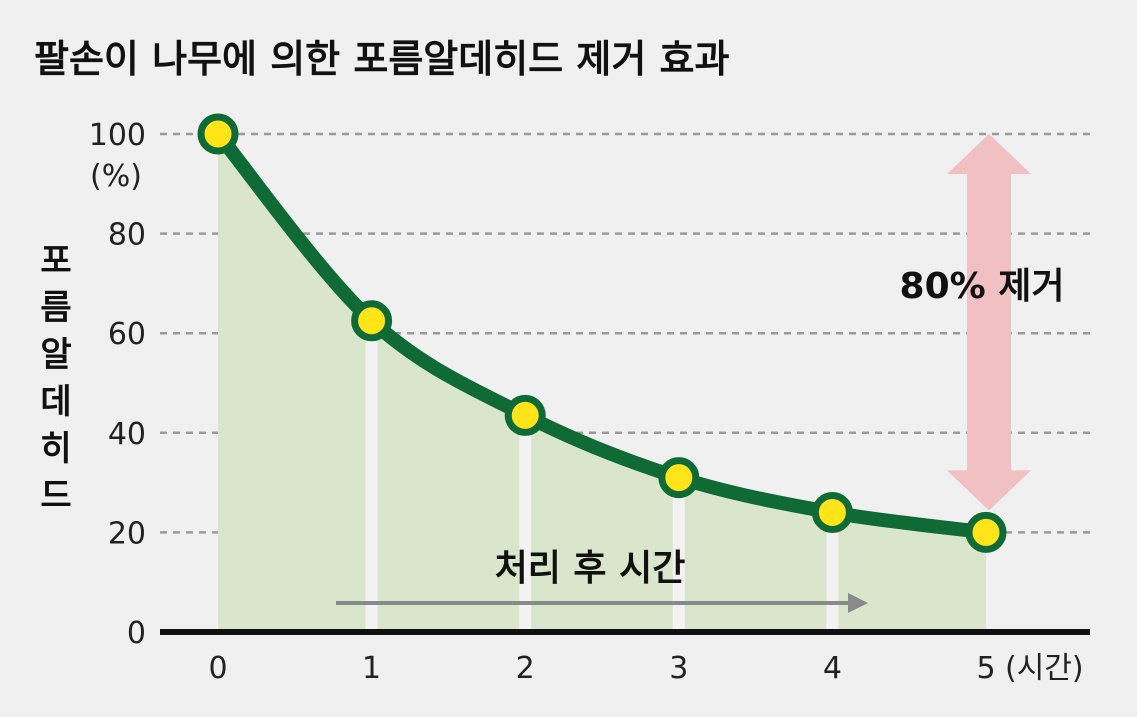 The height and width of the screenshot is (717, 1137). Describe the element at coordinates (55, 355) in the screenshot. I see `y-label-char-2: 알` at that location.